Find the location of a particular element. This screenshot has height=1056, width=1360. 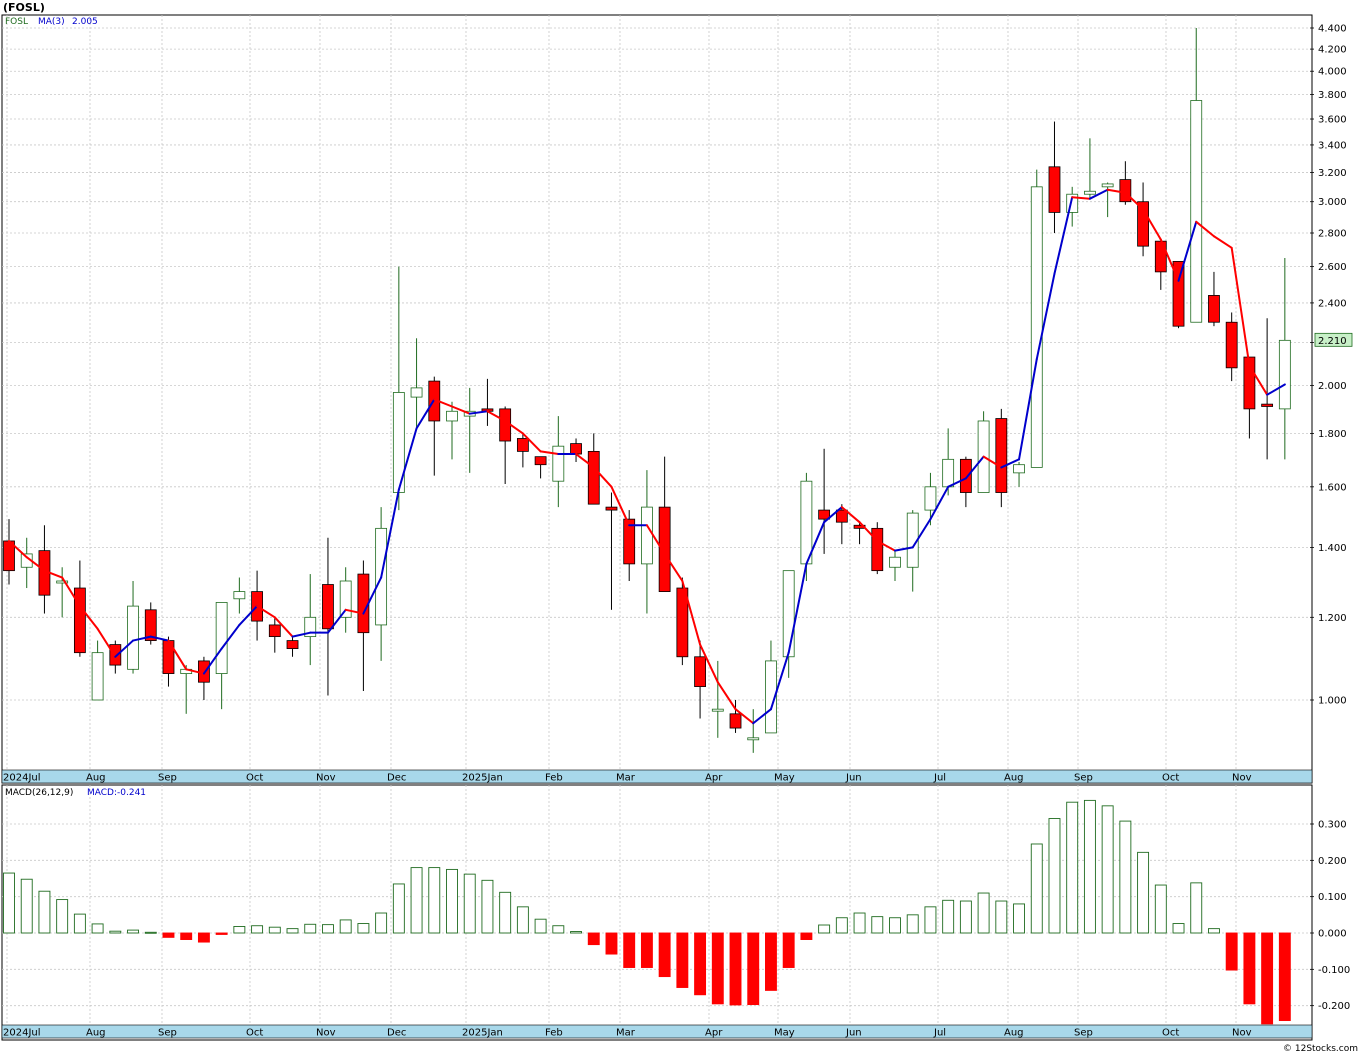

month-label: Feb is located at coordinates (554, 778).